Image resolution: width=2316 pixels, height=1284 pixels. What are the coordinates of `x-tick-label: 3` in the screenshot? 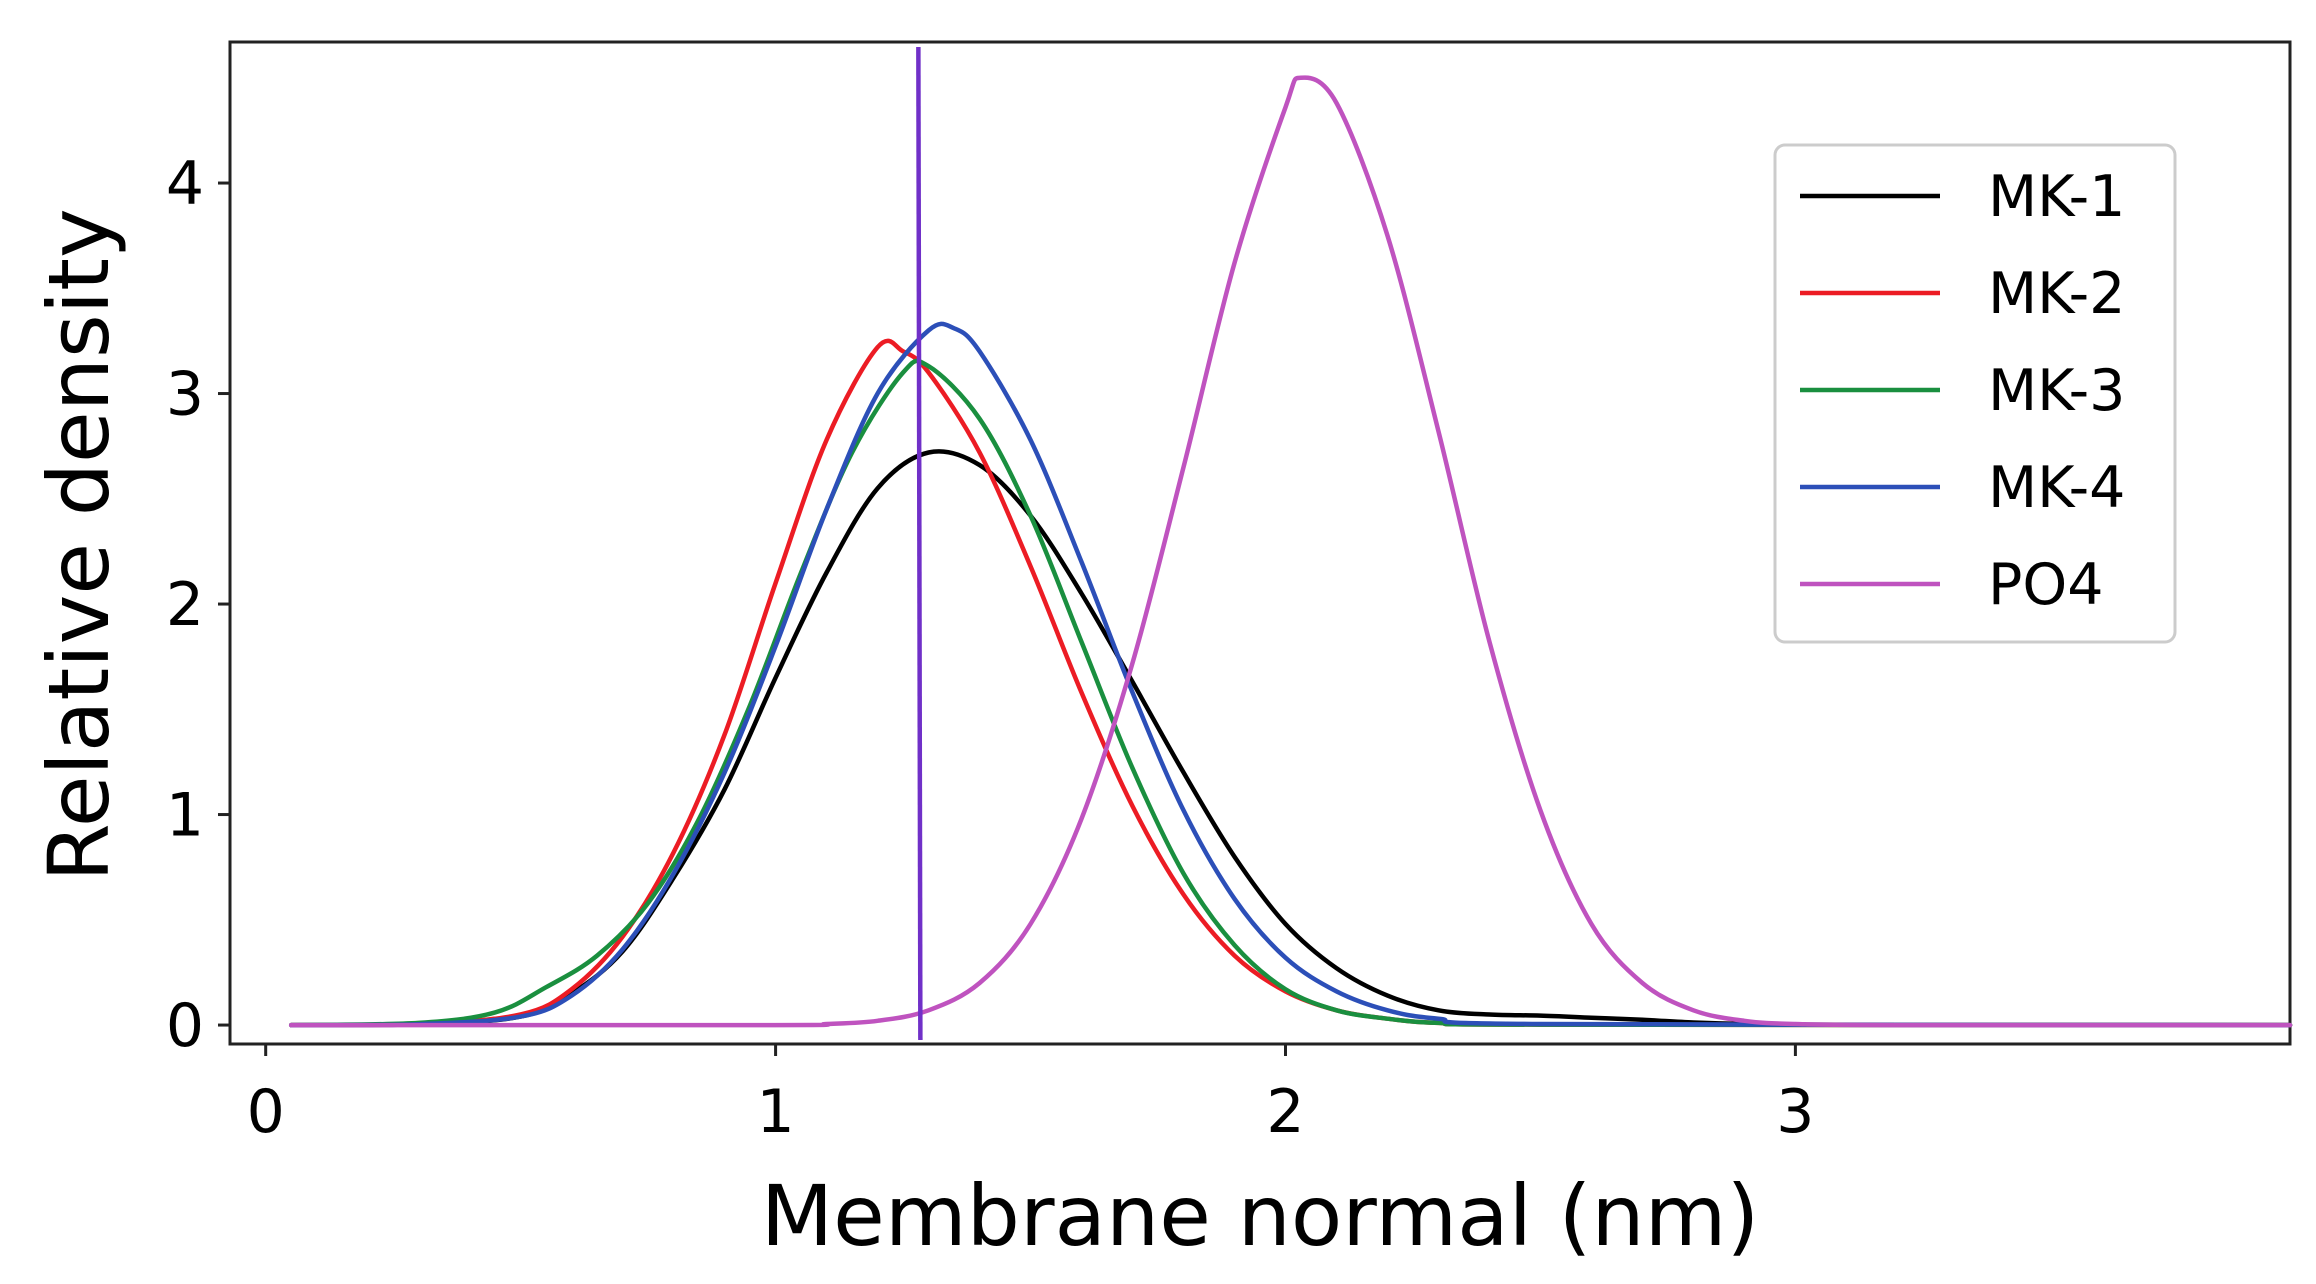 It's located at (1795, 1112).